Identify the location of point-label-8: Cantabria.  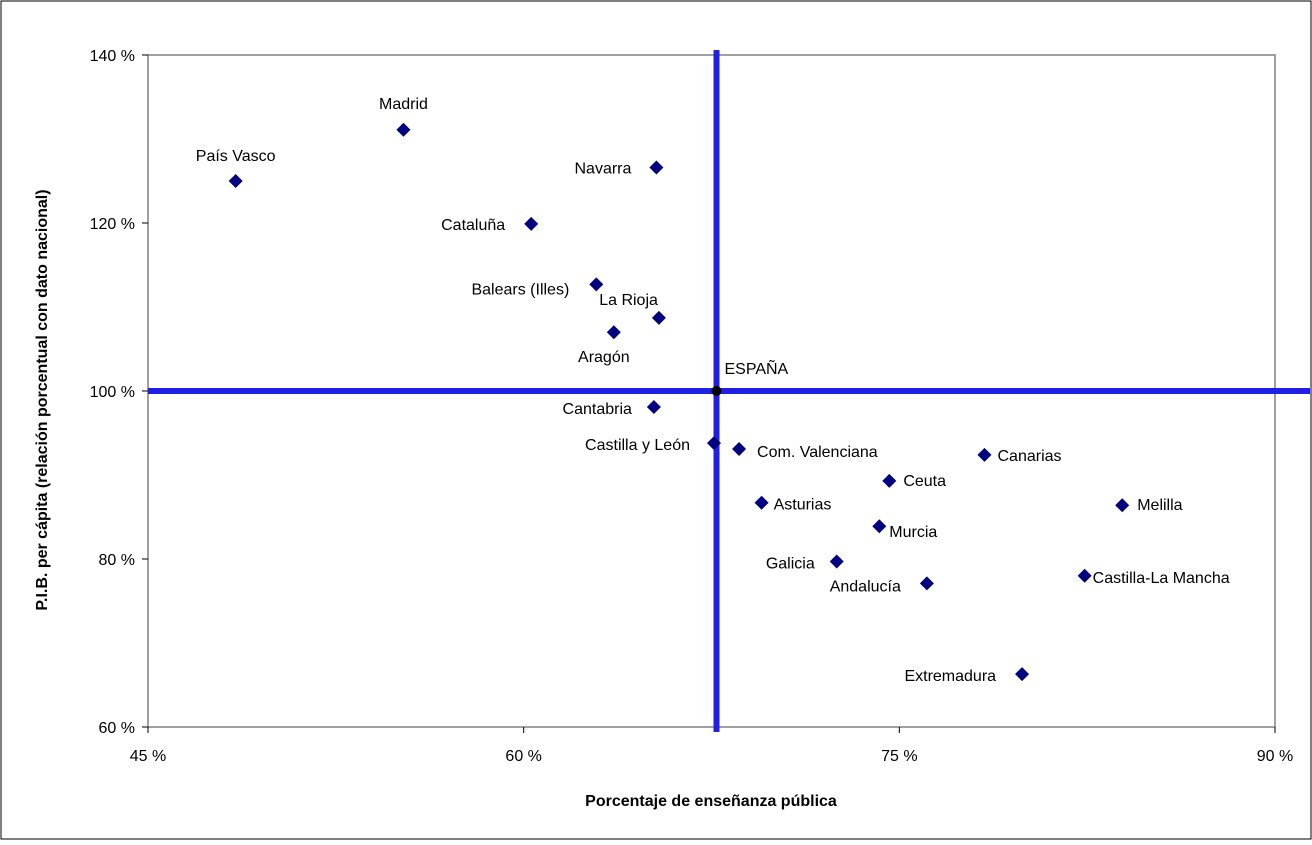
(597, 409).